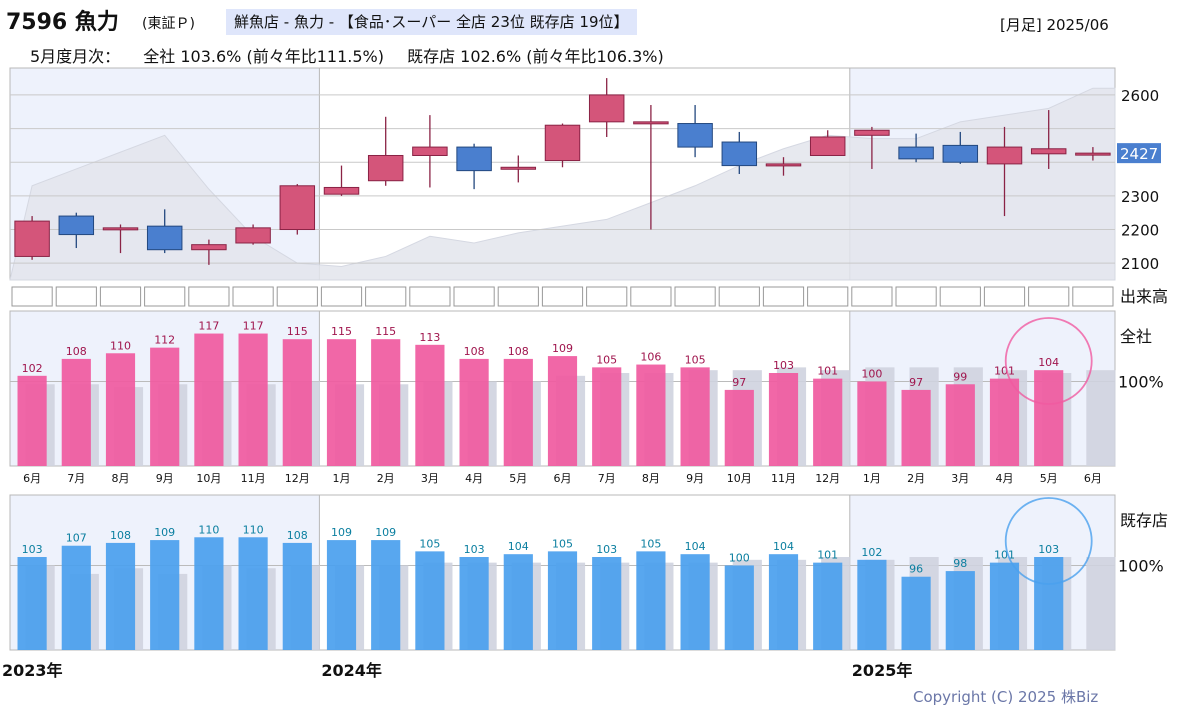 The image size is (1200, 711). What do you see at coordinates (208, 478) in the screenshot?
I see `month-label: 10月` at bounding box center [208, 478].